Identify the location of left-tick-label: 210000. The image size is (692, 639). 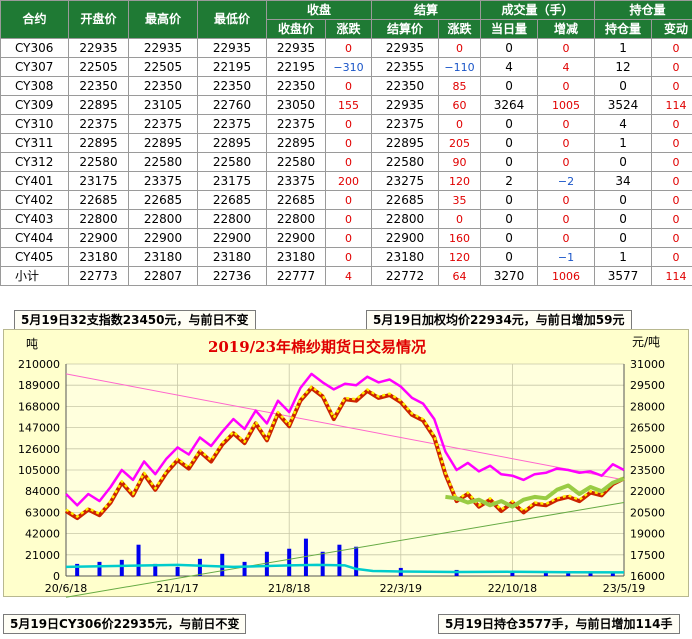
(39, 364).